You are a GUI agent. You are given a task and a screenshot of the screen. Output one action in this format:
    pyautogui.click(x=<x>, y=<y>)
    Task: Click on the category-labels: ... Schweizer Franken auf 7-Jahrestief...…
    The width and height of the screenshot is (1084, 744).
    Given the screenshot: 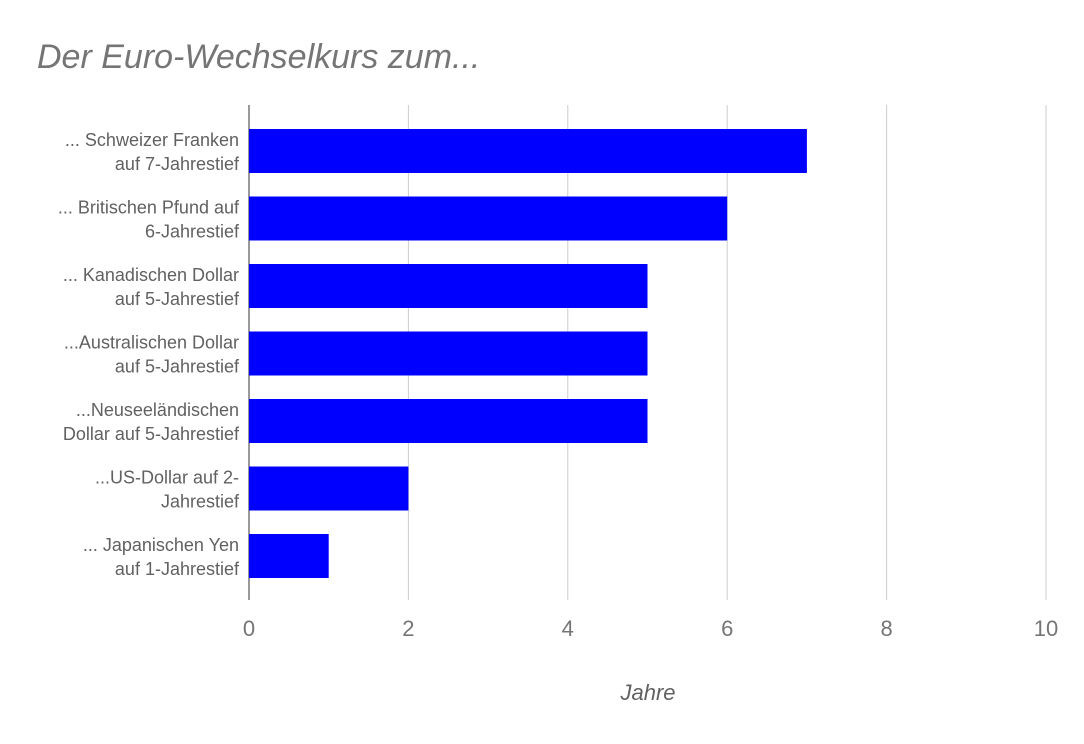 What is the action you would take?
    pyautogui.click(x=149, y=354)
    